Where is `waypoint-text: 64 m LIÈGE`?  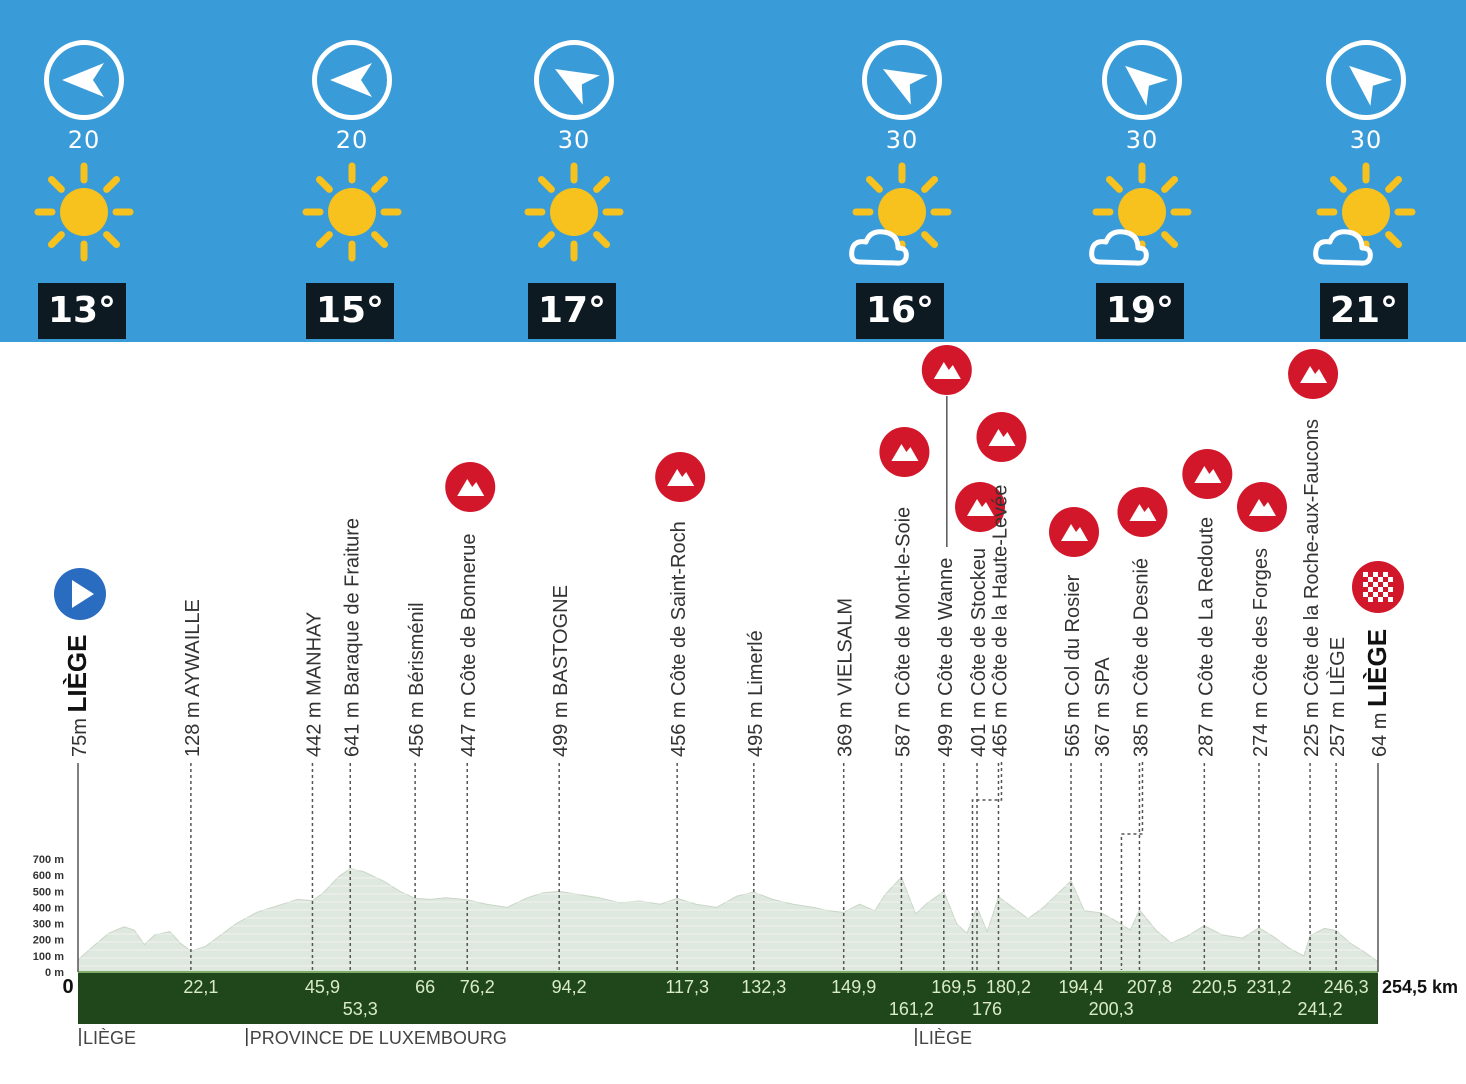
waypoint-text: 64 m LIÈGE is located at coordinates (1377, 693).